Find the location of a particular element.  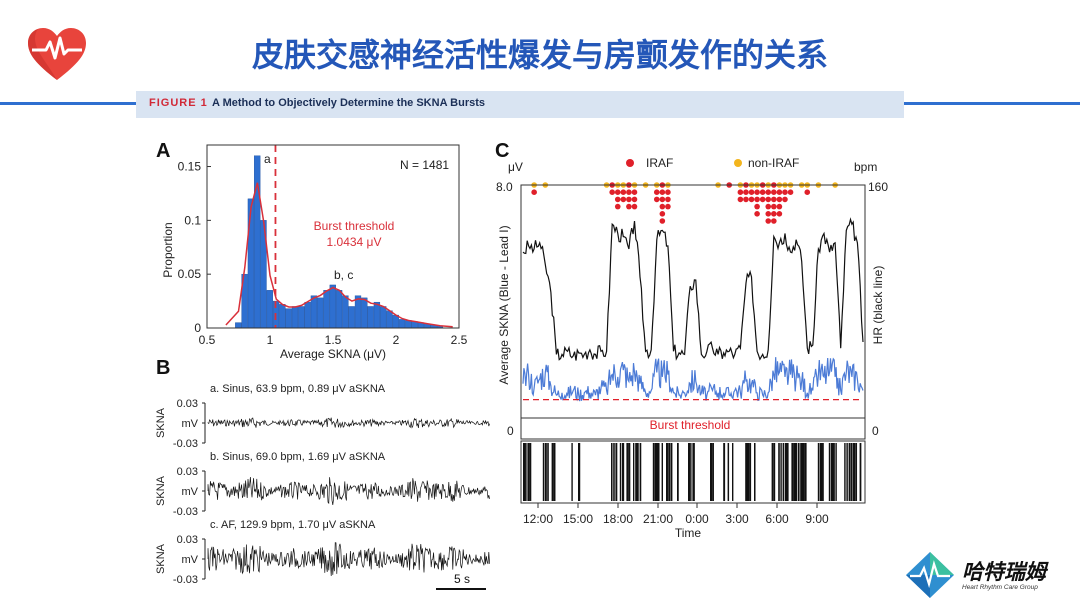

panel-c-barcode-frame is located at coordinates (693, 472).